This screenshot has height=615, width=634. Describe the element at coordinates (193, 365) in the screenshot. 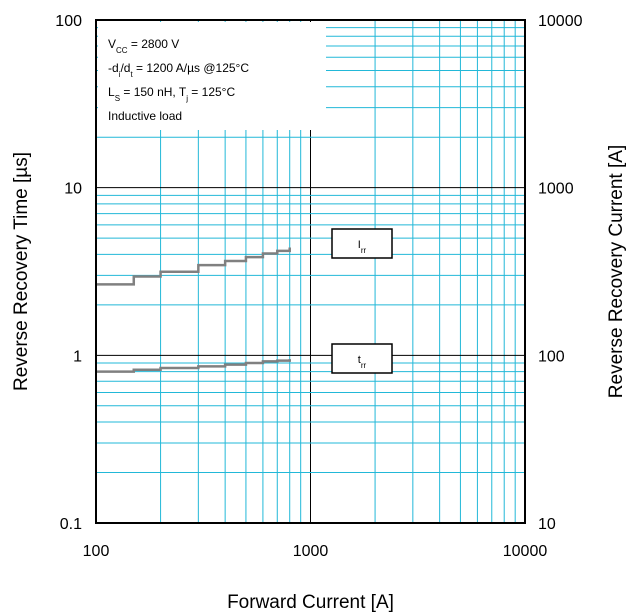

I see `series-line-trr` at that location.